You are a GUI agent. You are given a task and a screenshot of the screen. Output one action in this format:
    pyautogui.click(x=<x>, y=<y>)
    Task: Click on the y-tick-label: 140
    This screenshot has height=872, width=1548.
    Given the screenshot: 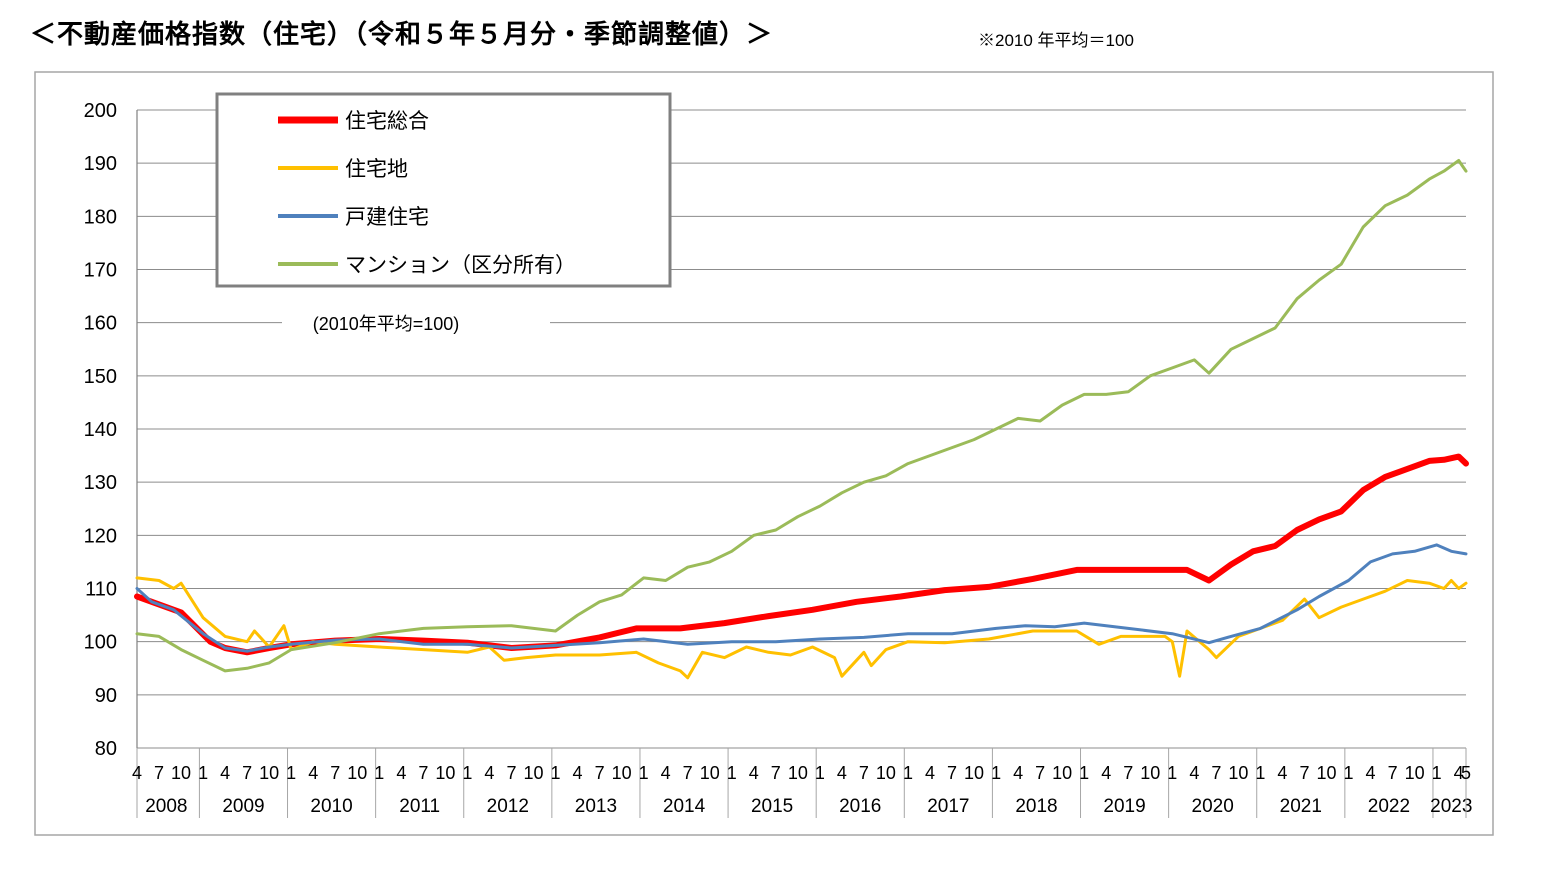 What is the action you would take?
    pyautogui.click(x=100, y=430)
    